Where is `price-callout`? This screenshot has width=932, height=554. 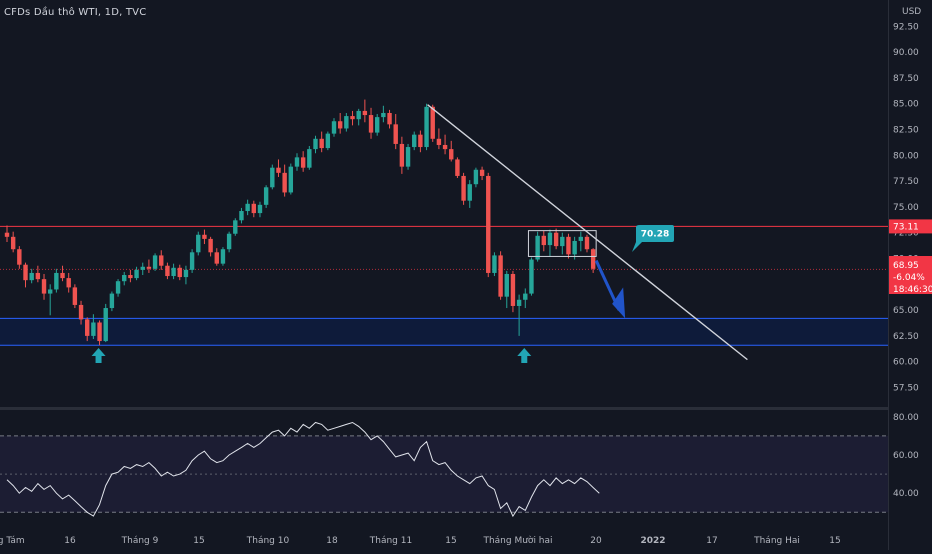
price-callout is located at coordinates (653, 238).